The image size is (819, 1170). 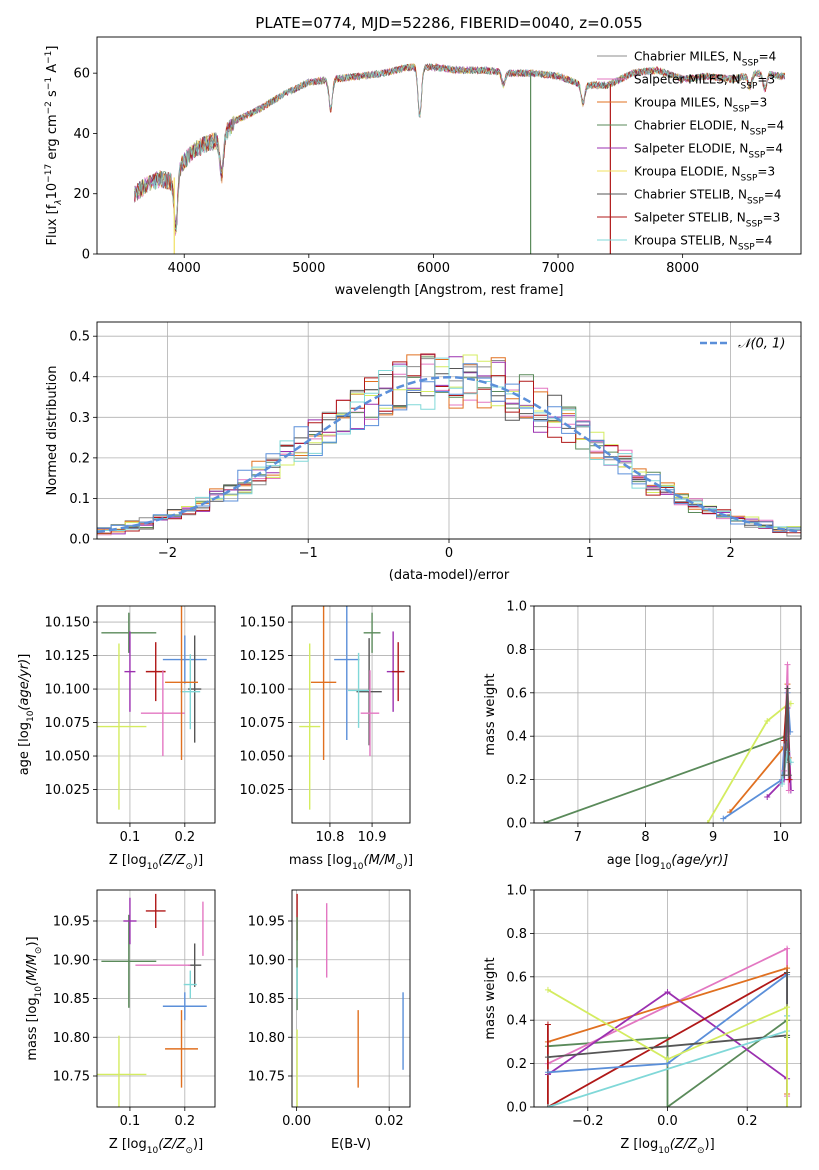 What do you see at coordinates (79, 418) in the screenshot?
I see `y-tick-label: 0.3` at bounding box center [79, 418].